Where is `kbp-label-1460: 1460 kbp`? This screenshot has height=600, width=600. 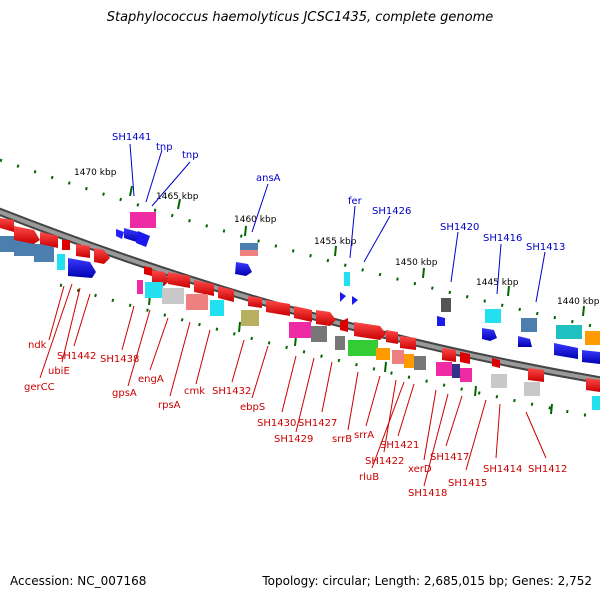
kbp-label-1460: 1460 kbp is located at coordinates (255, 220).